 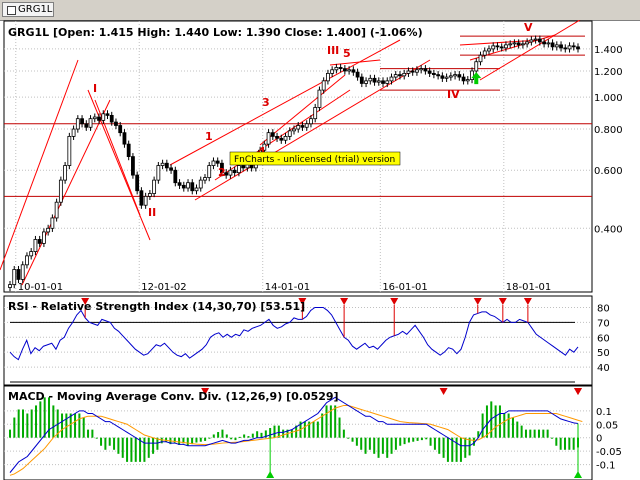 What do you see at coordinates (578, 391) in the screenshot?
I see `macd-down-marker` at bounding box center [578, 391].